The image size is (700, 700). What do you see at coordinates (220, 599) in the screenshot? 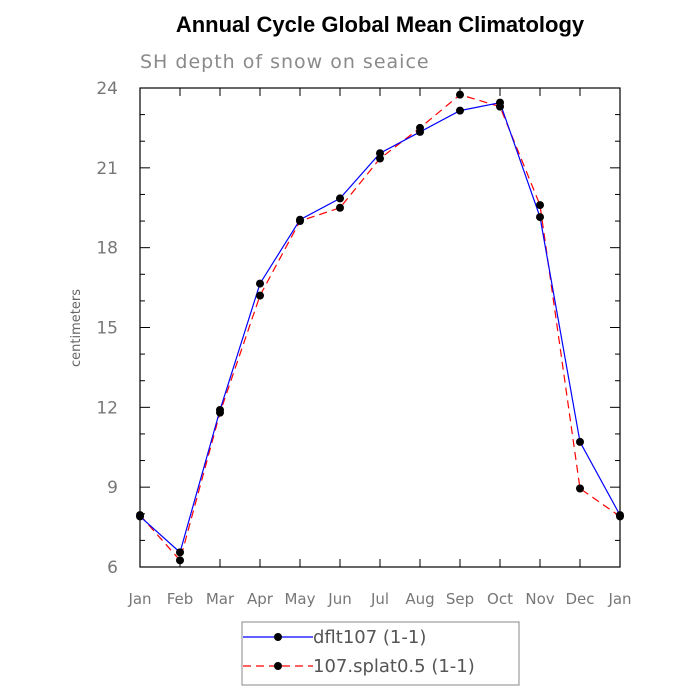
I see `x-tick-label: Mar` at bounding box center [220, 599].